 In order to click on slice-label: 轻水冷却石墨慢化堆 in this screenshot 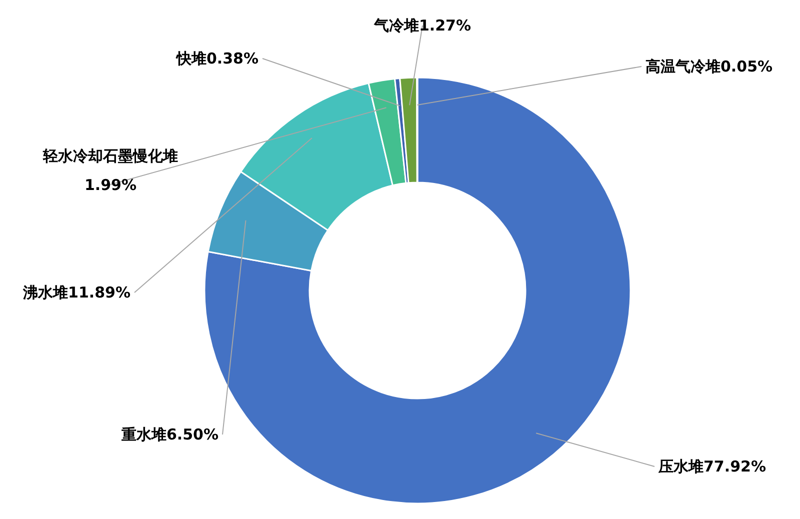, I will do `click(110, 156)`.